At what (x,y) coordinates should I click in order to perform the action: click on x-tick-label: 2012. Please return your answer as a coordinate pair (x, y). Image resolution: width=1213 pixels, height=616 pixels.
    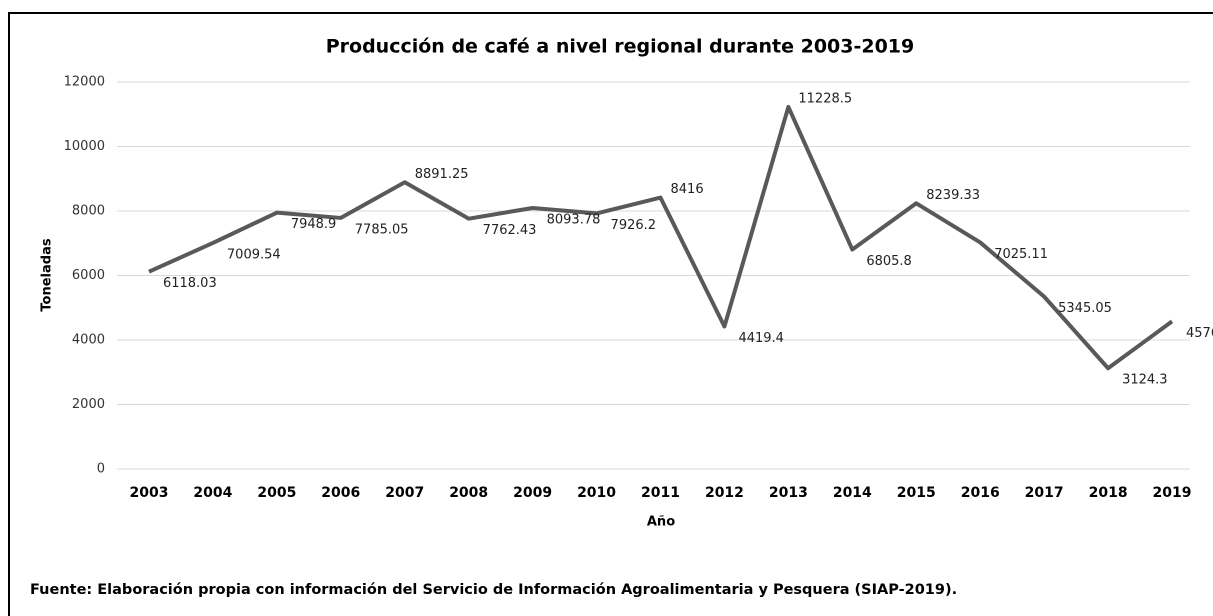
    Looking at the image, I should click on (724, 493).